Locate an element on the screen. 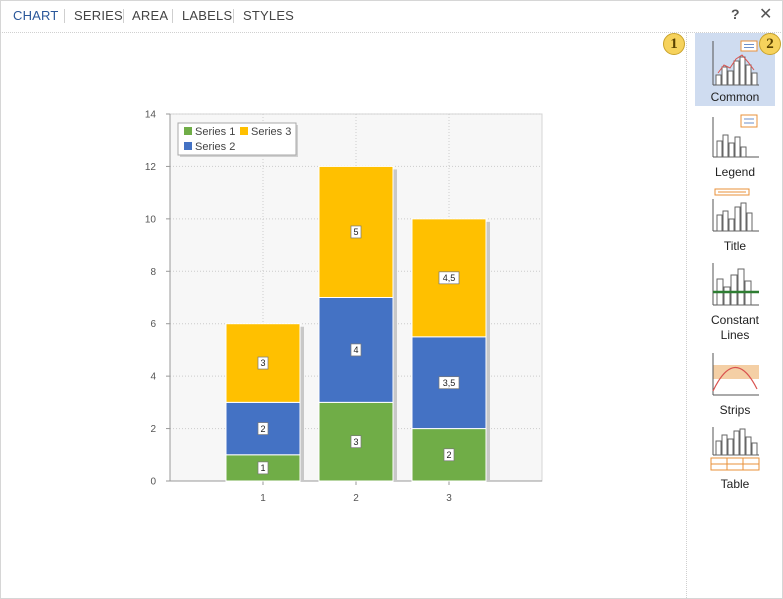 The height and width of the screenshot is (599, 783). sidebar-item-constant-lines: Constant Lines is located at coordinates (735, 302).